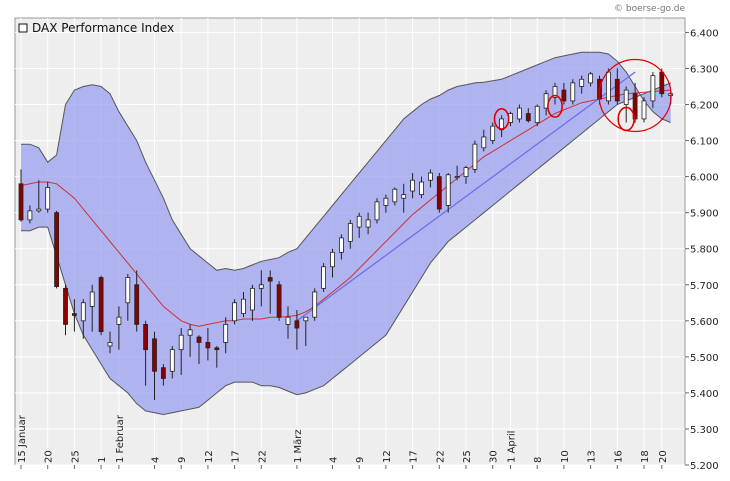  Describe the element at coordinates (704, 394) in the screenshot. I see `y-tick-label: 5.400` at that location.